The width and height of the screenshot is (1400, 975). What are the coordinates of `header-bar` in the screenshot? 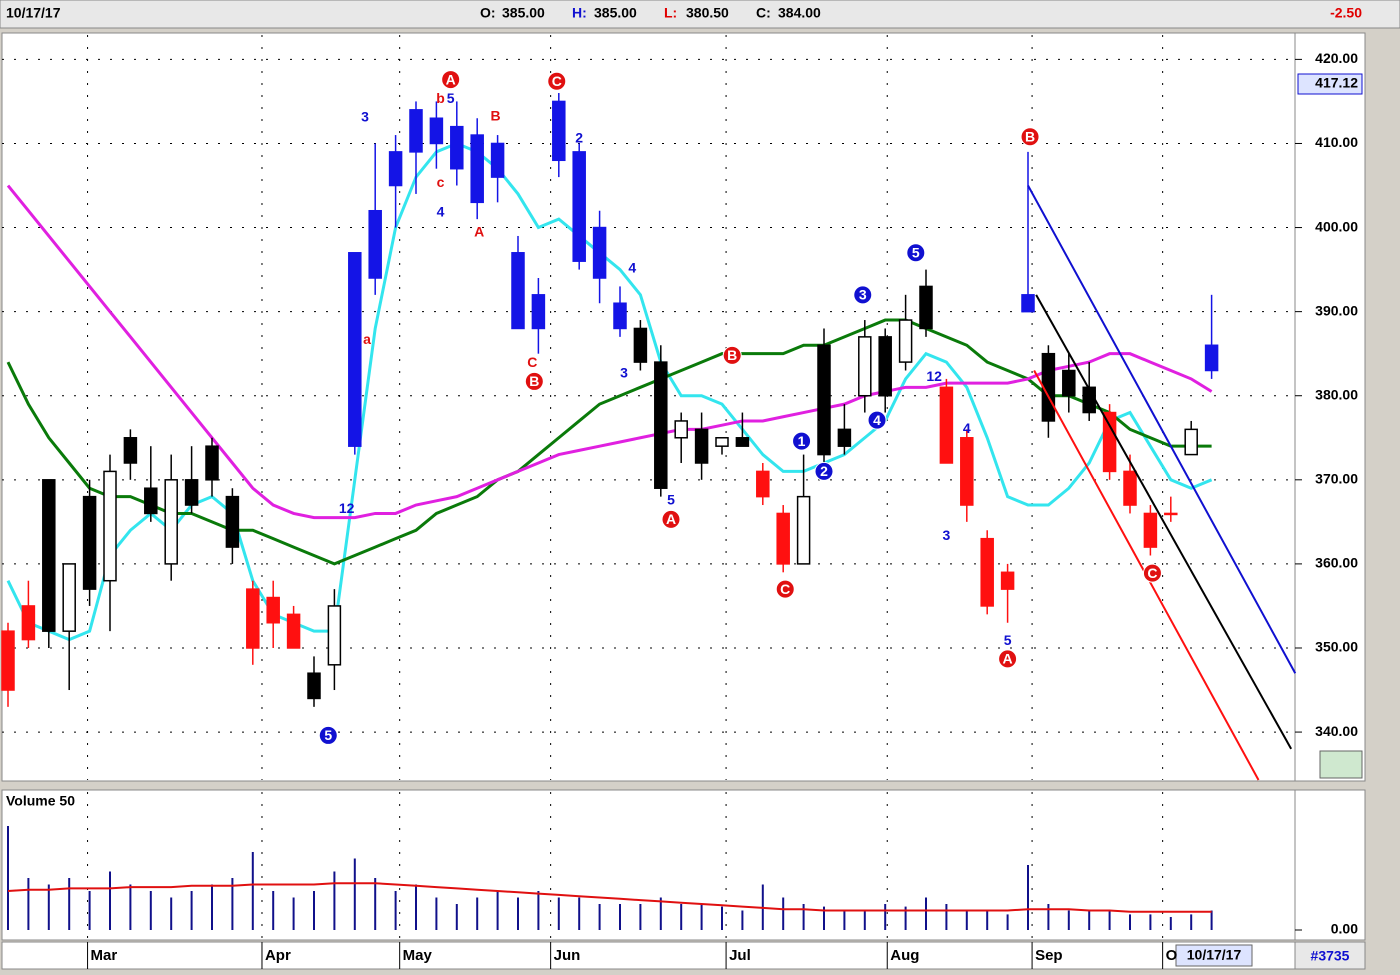 It's located at (700, 14).